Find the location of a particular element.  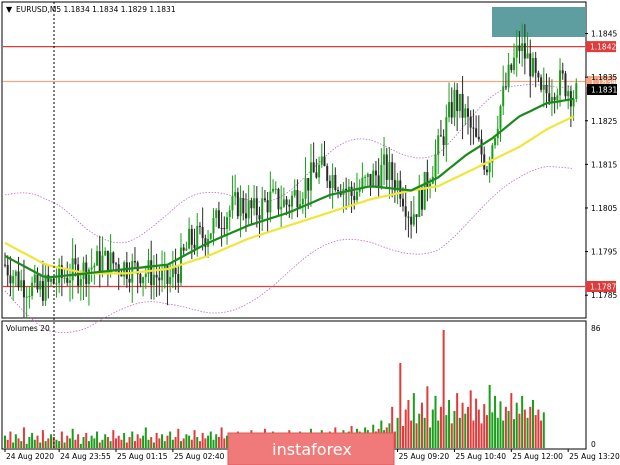

y-tick-label: 1.1835 is located at coordinates (604, 77).